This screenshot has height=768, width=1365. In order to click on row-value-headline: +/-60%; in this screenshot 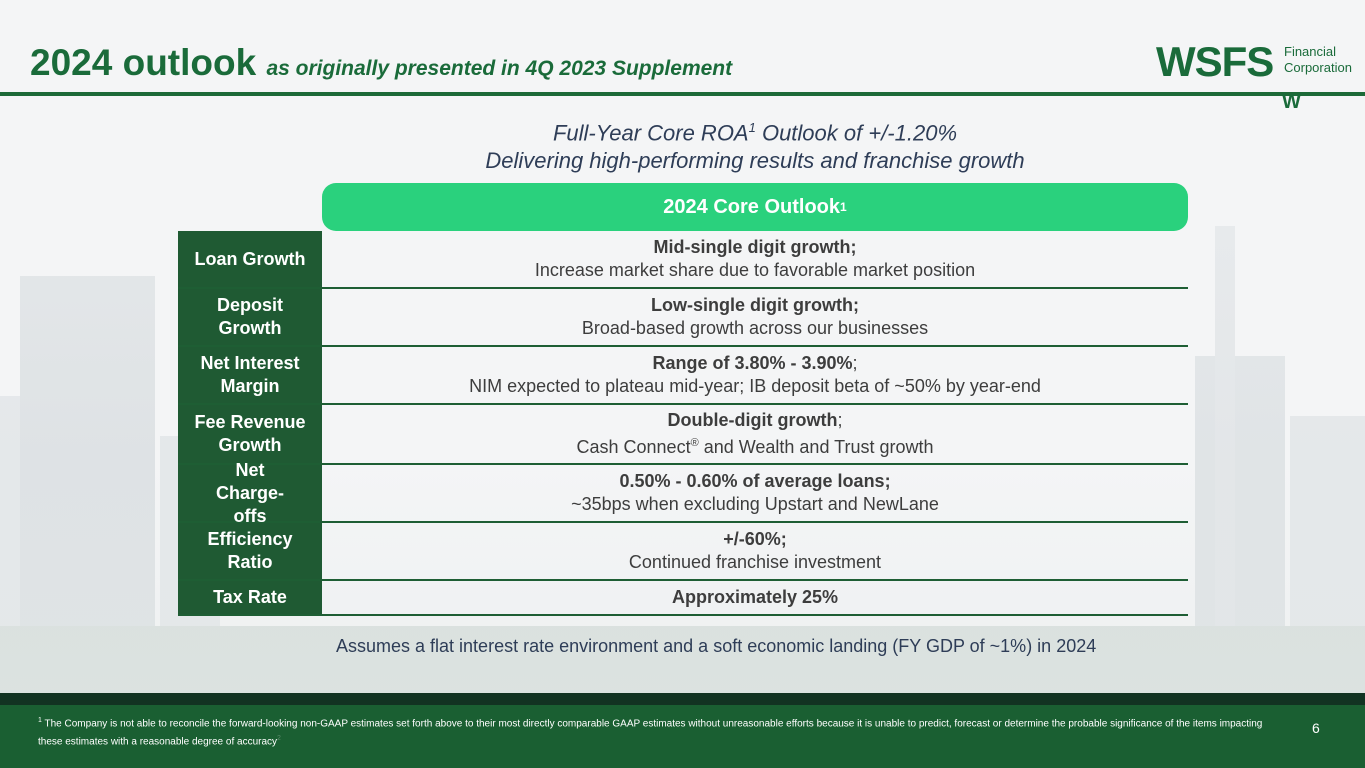, I will do `click(755, 539)`.